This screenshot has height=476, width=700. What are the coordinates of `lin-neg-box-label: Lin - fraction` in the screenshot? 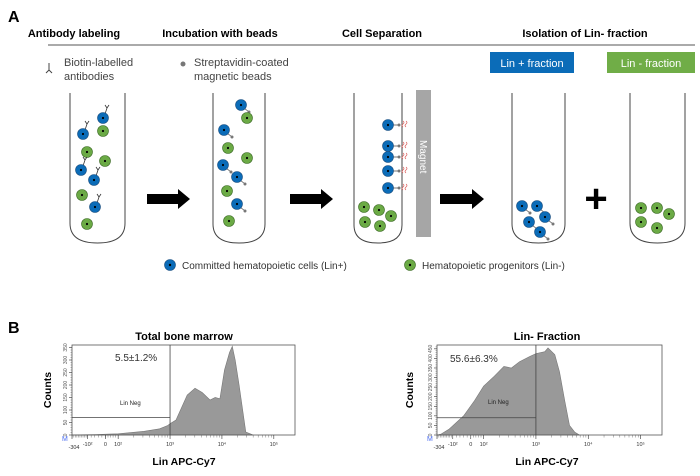 It's located at (651, 64).